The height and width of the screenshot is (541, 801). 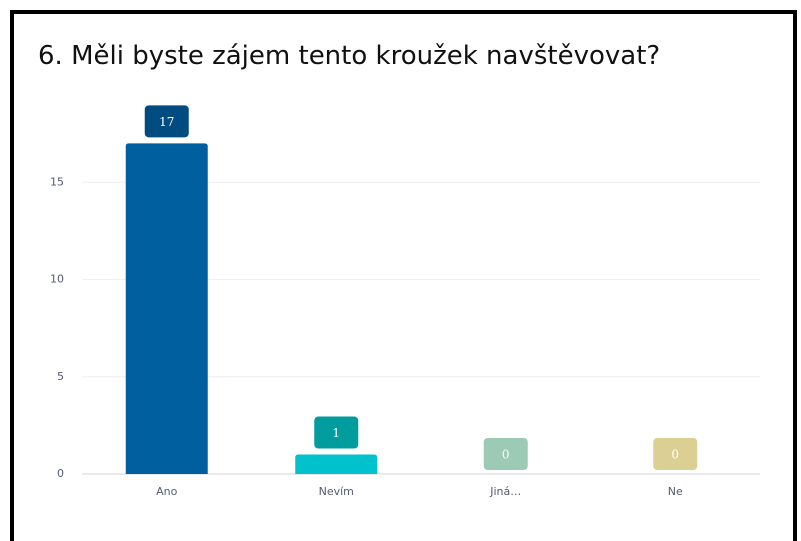 What do you see at coordinates (166, 491) in the screenshot?
I see `x-tick-label: Ano` at bounding box center [166, 491].